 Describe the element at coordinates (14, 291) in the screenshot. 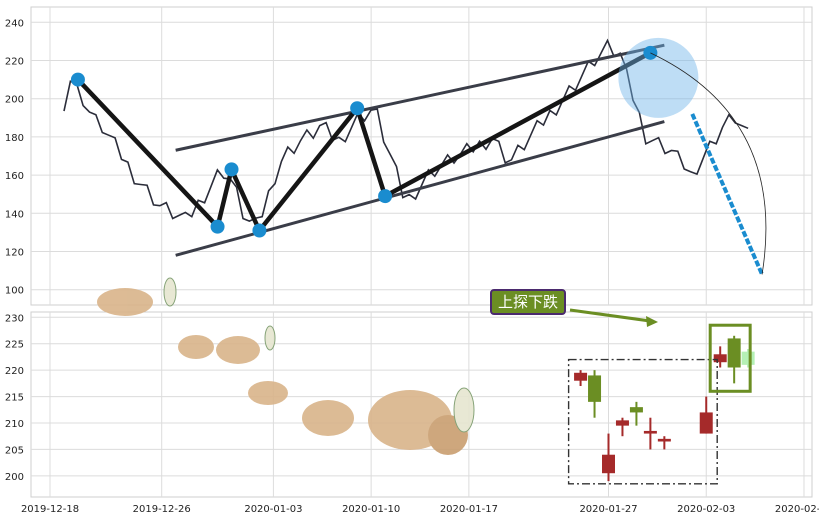

I see `y-tick-label: 100` at that location.